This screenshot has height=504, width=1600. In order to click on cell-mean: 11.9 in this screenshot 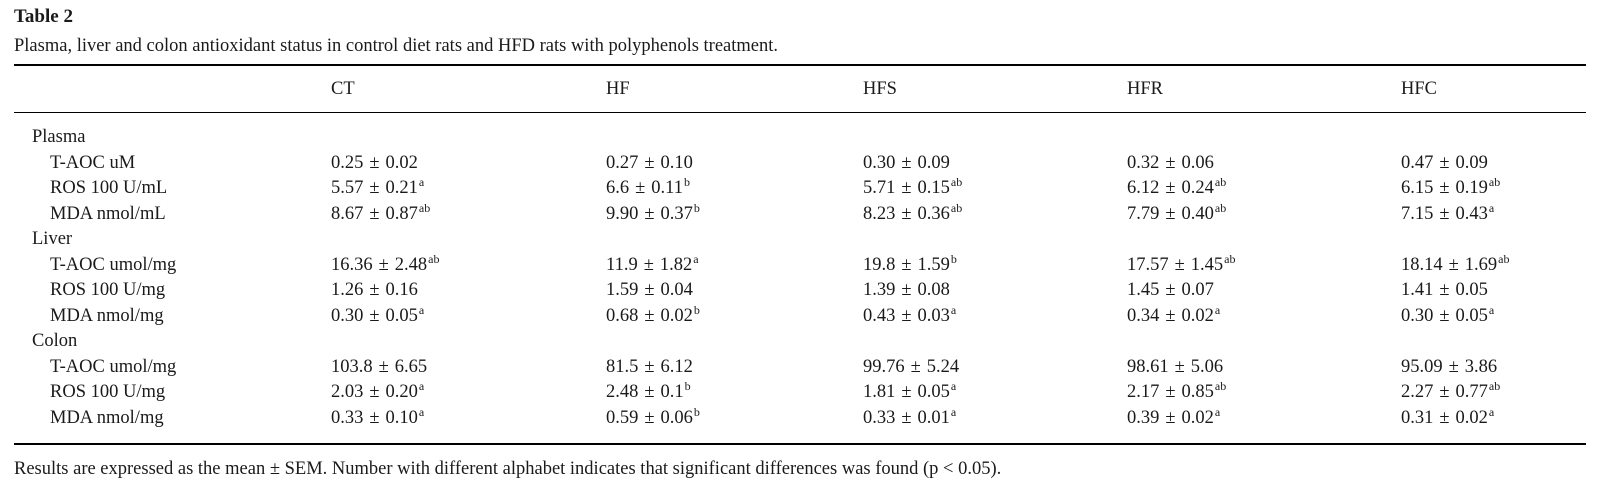, I will do `click(622, 264)`.